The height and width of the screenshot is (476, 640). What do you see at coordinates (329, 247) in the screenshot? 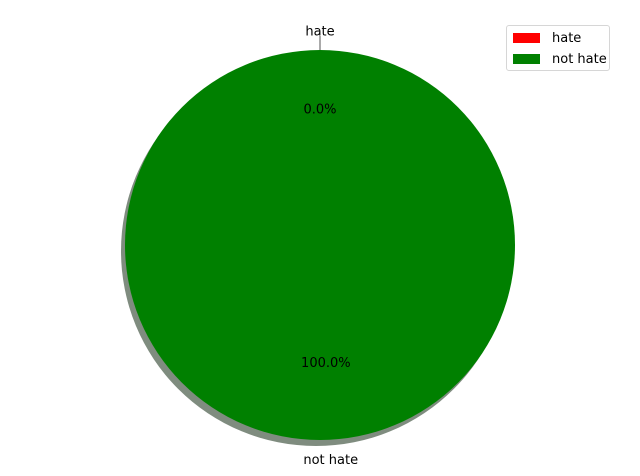
I see `pie-labels: hate 0.0% not hate 100.0%` at bounding box center [329, 247].